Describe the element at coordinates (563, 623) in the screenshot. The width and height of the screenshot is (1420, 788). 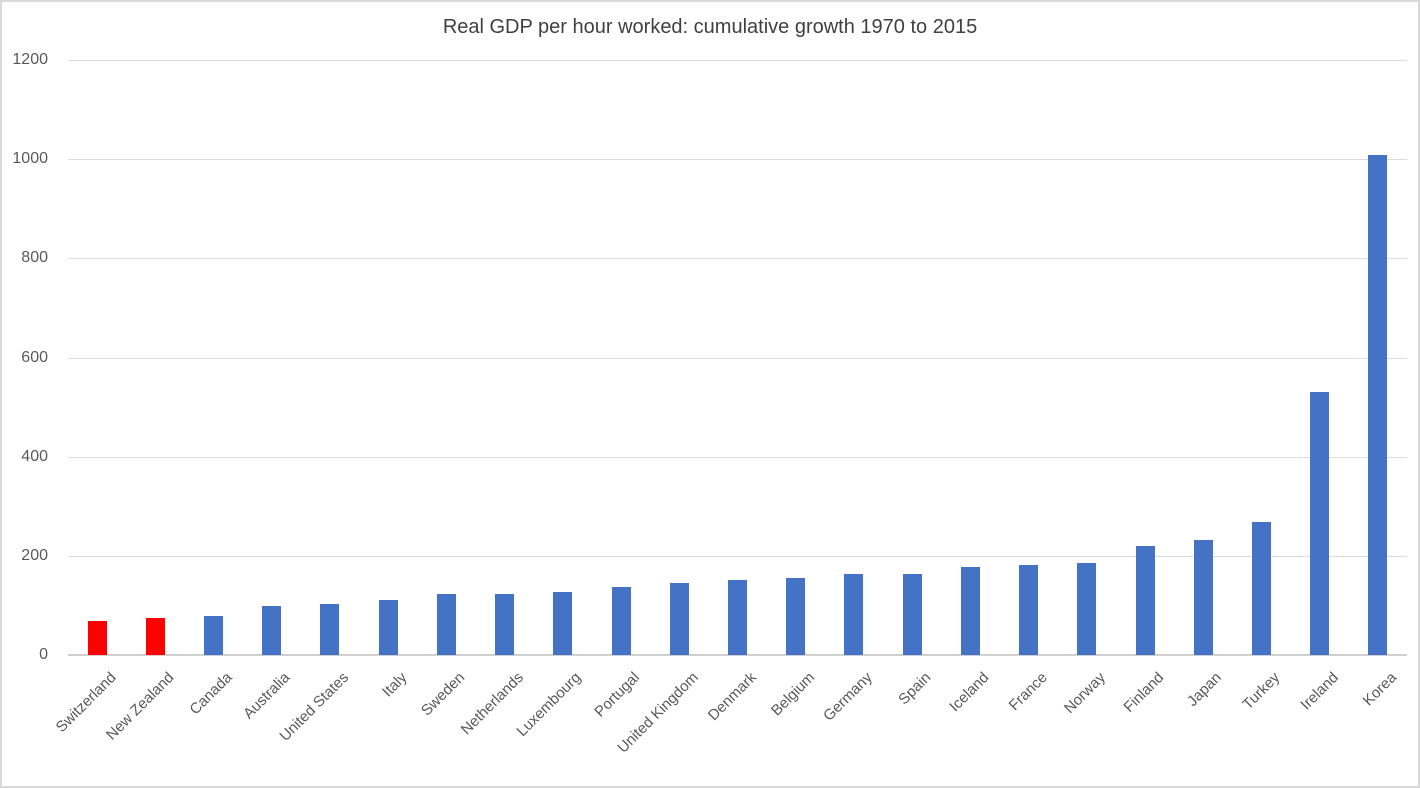
I see `bar-luxembourg` at that location.